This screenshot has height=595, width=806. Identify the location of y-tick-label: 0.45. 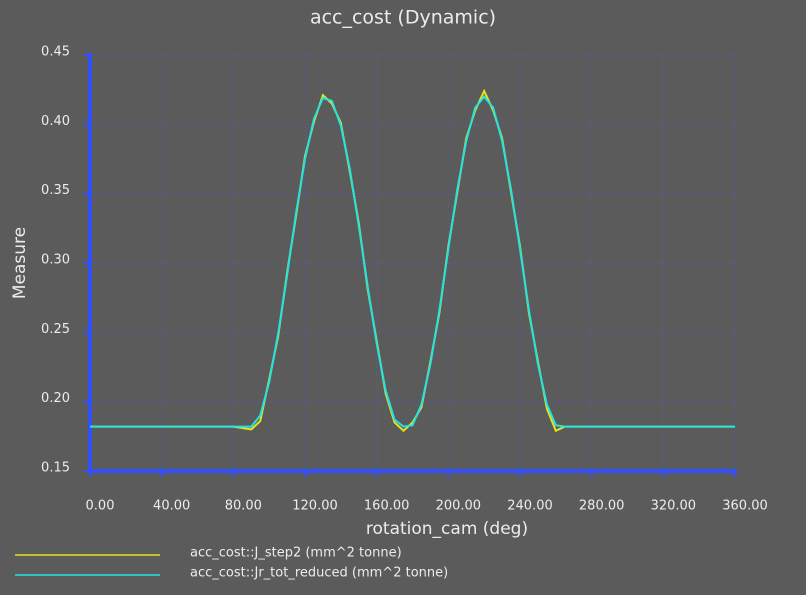
(55, 52).